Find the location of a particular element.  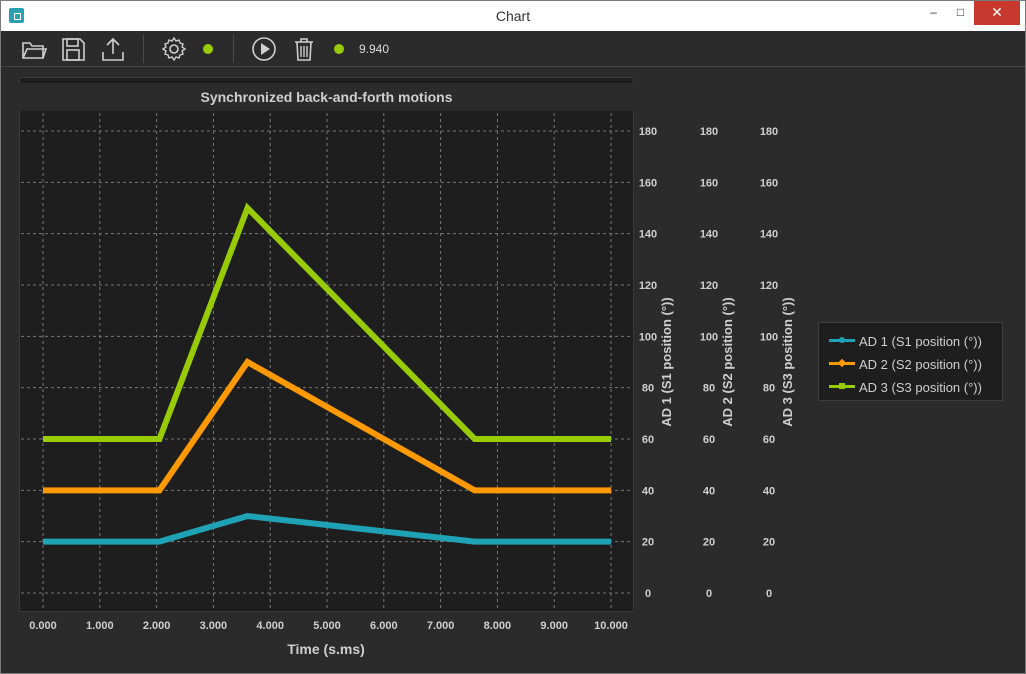

x-tick-label: 9.000 is located at coordinates (554, 626).